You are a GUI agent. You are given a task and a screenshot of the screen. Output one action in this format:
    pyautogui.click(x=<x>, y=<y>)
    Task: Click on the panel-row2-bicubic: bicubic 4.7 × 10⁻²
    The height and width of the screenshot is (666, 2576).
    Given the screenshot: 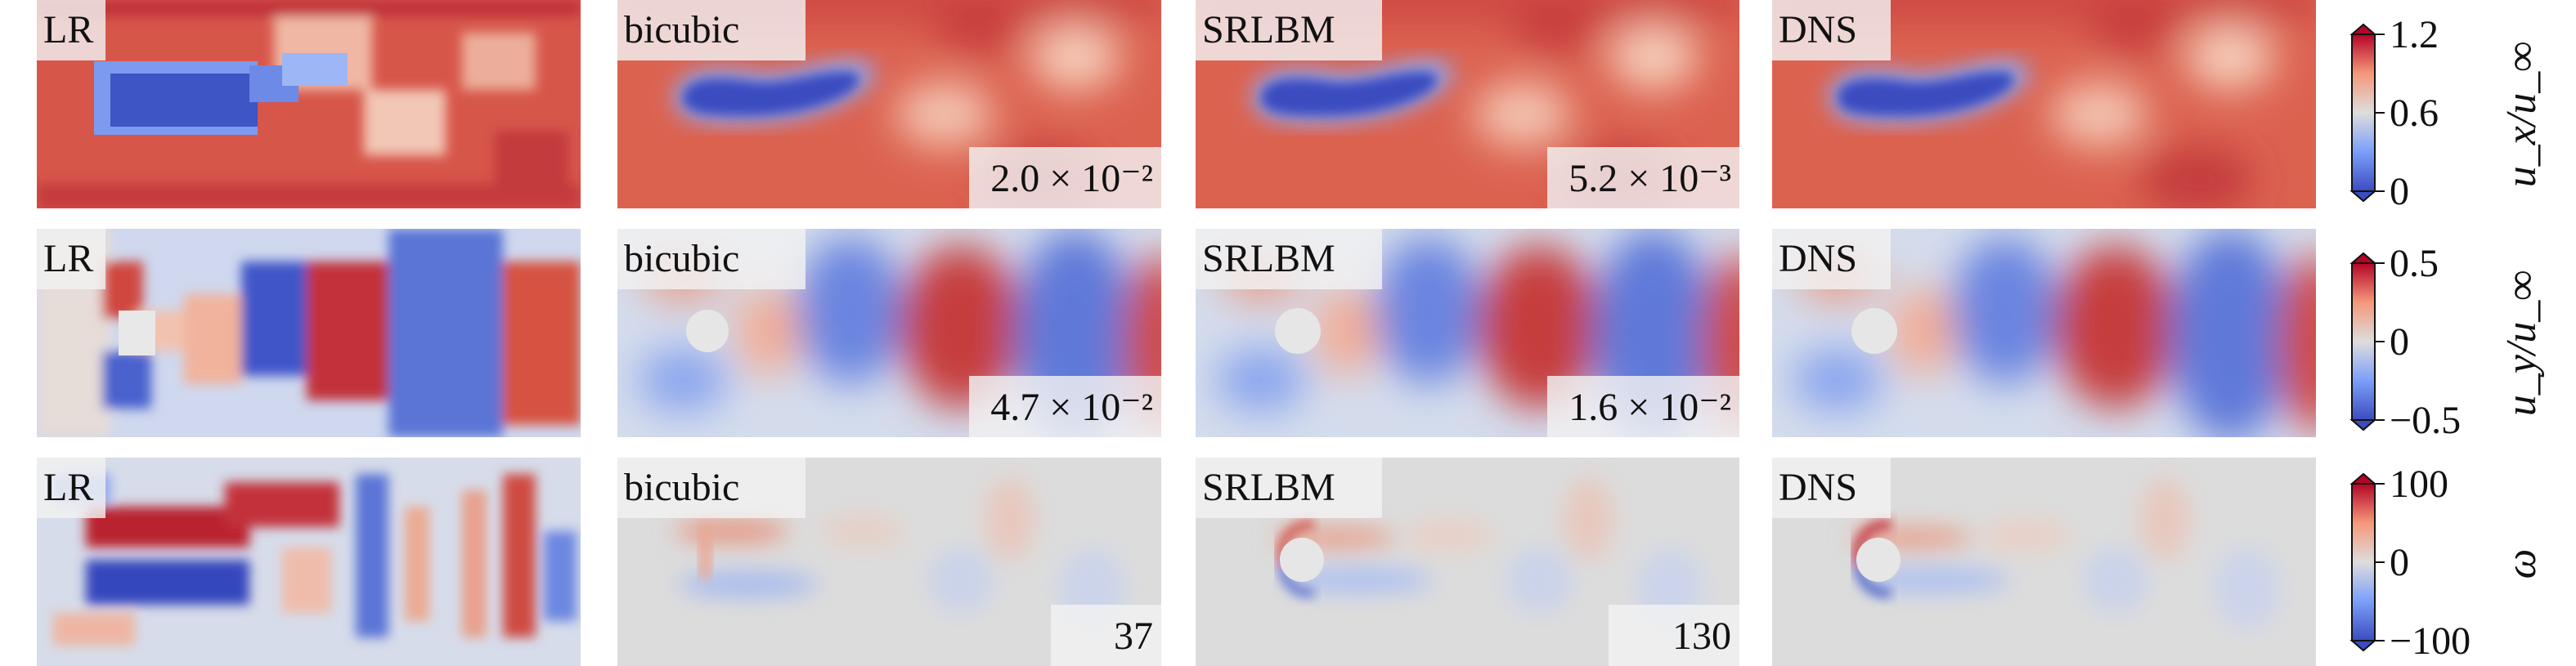 What is the action you would take?
    pyautogui.click(x=889, y=333)
    